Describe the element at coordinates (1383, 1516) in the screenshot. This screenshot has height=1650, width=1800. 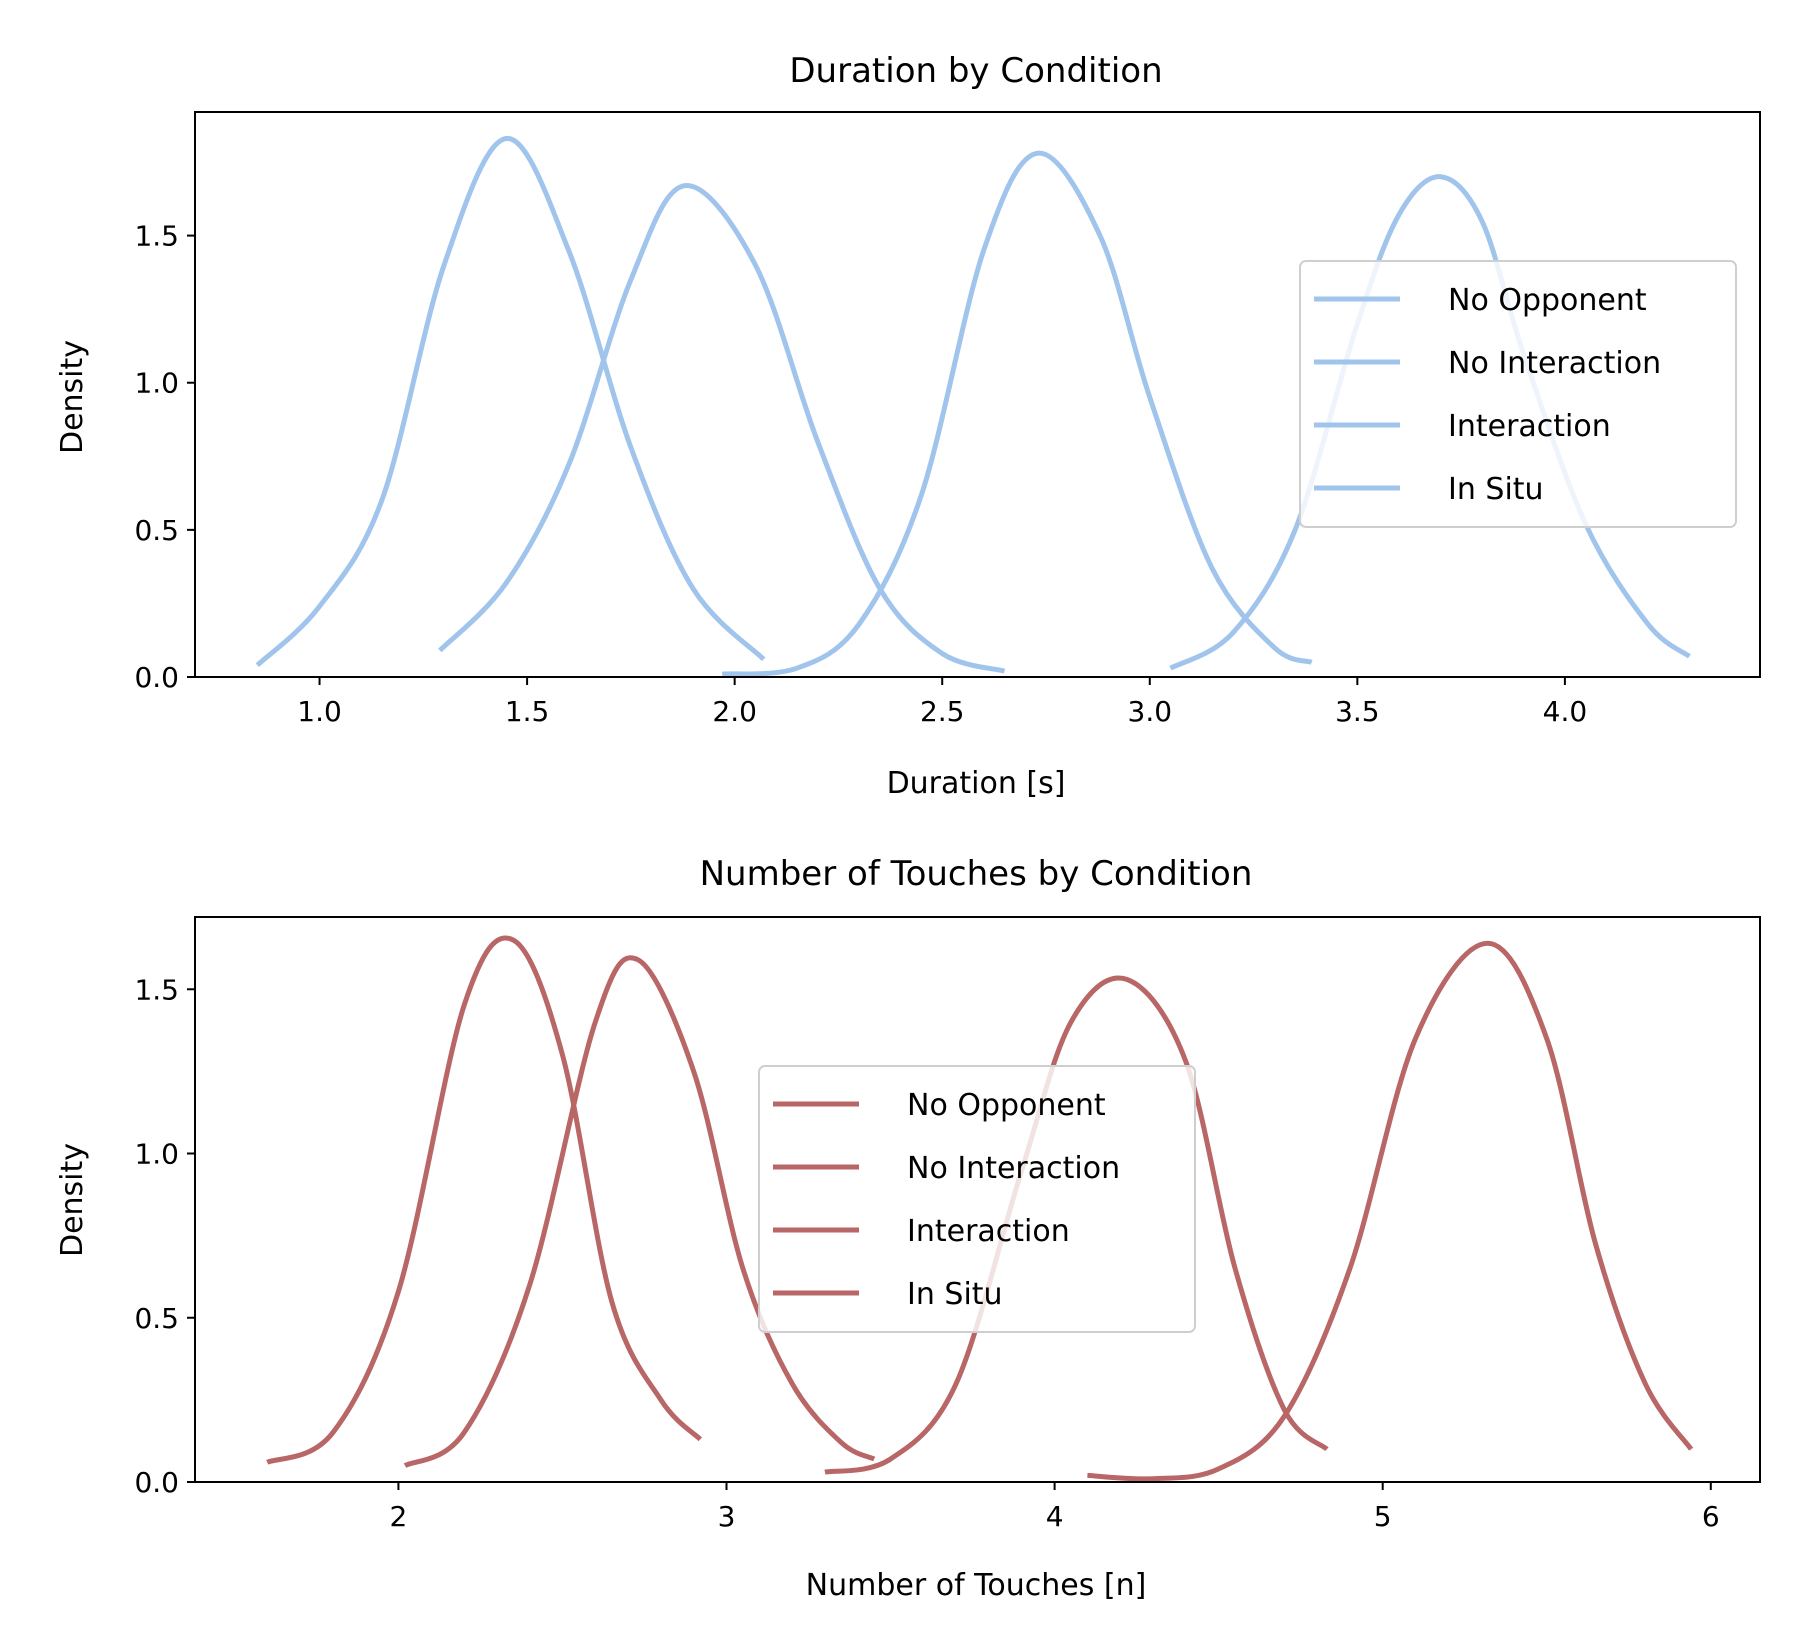
I see `x-tick-label: 5` at that location.